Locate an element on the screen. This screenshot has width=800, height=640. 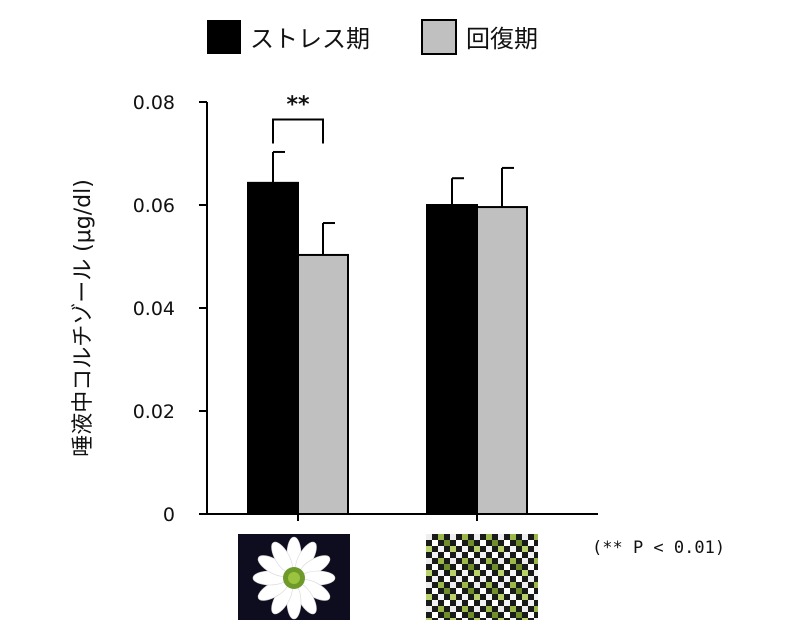
significance-marker: ** is located at coordinates (298, 118).